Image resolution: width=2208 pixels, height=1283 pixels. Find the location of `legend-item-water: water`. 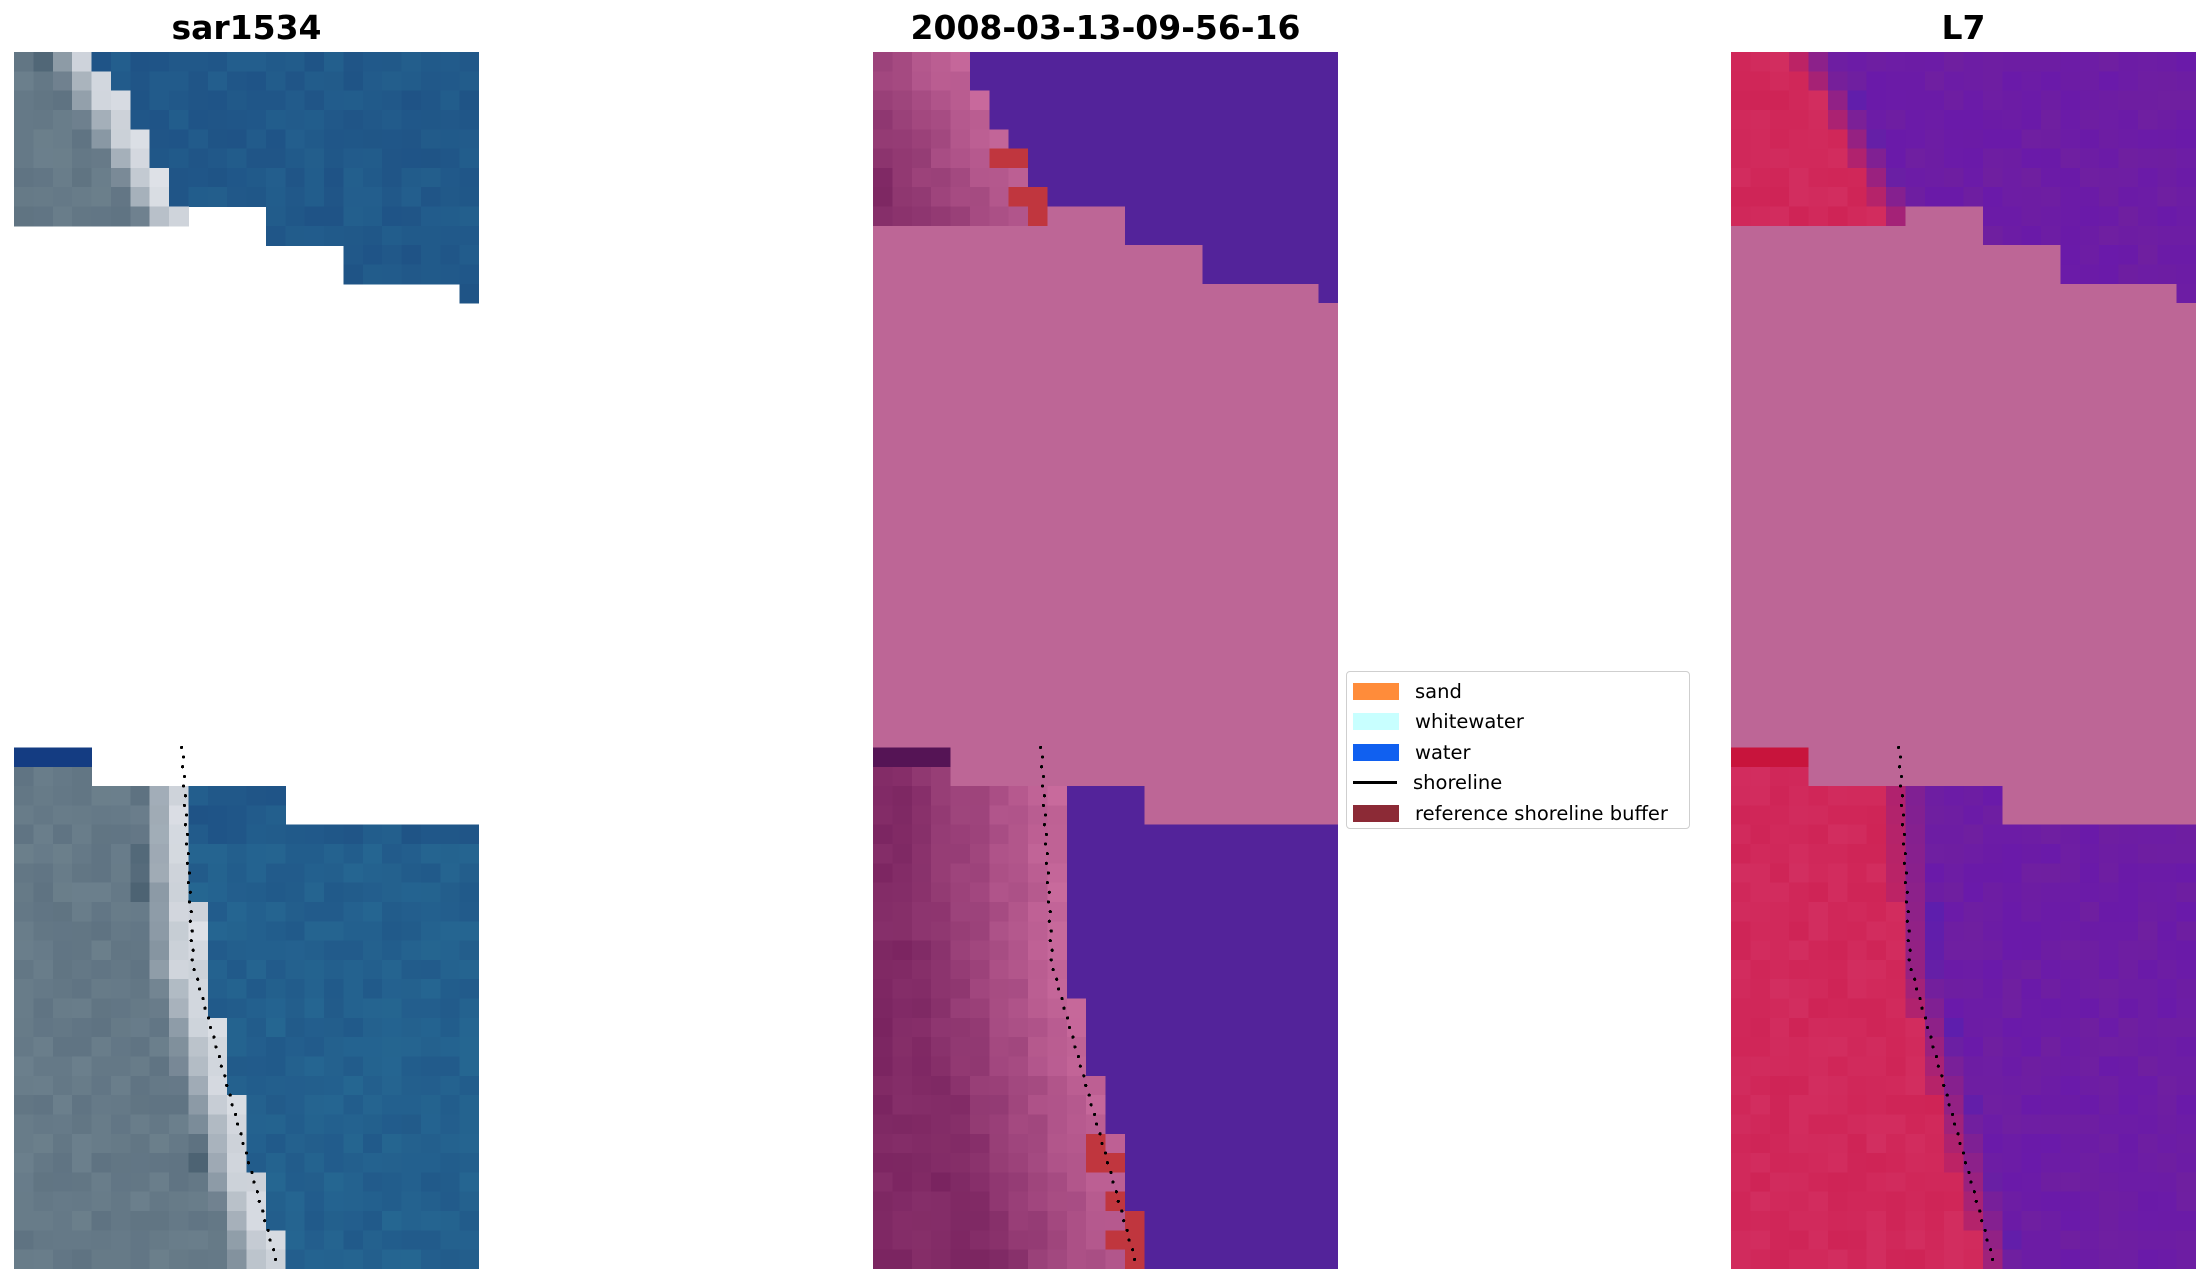

legend-item-water: water is located at coordinates (1518, 752).